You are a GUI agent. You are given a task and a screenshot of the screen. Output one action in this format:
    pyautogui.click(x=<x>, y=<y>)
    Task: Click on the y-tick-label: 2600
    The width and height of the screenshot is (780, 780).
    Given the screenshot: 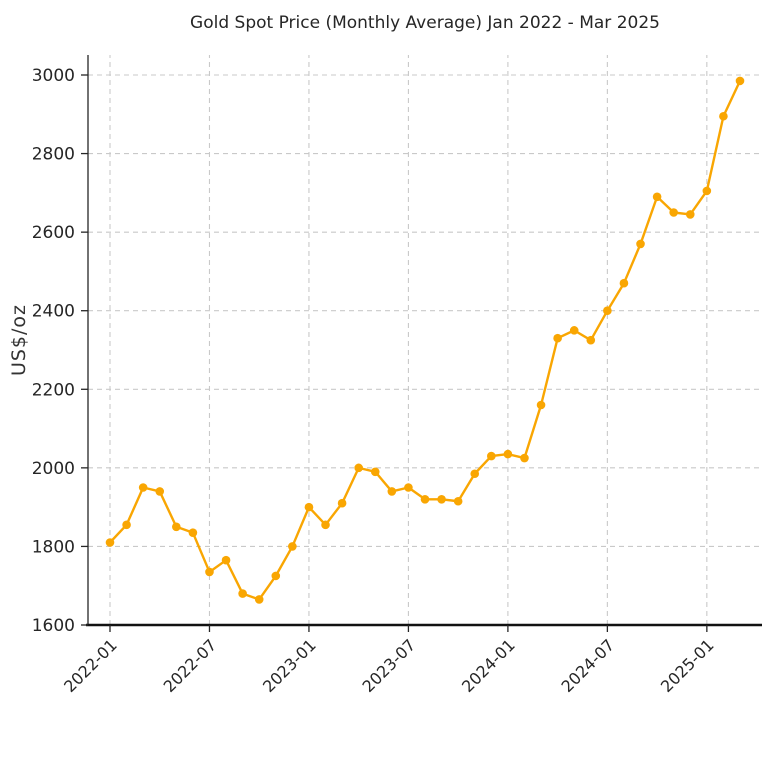 What is the action you would take?
    pyautogui.click(x=53, y=233)
    